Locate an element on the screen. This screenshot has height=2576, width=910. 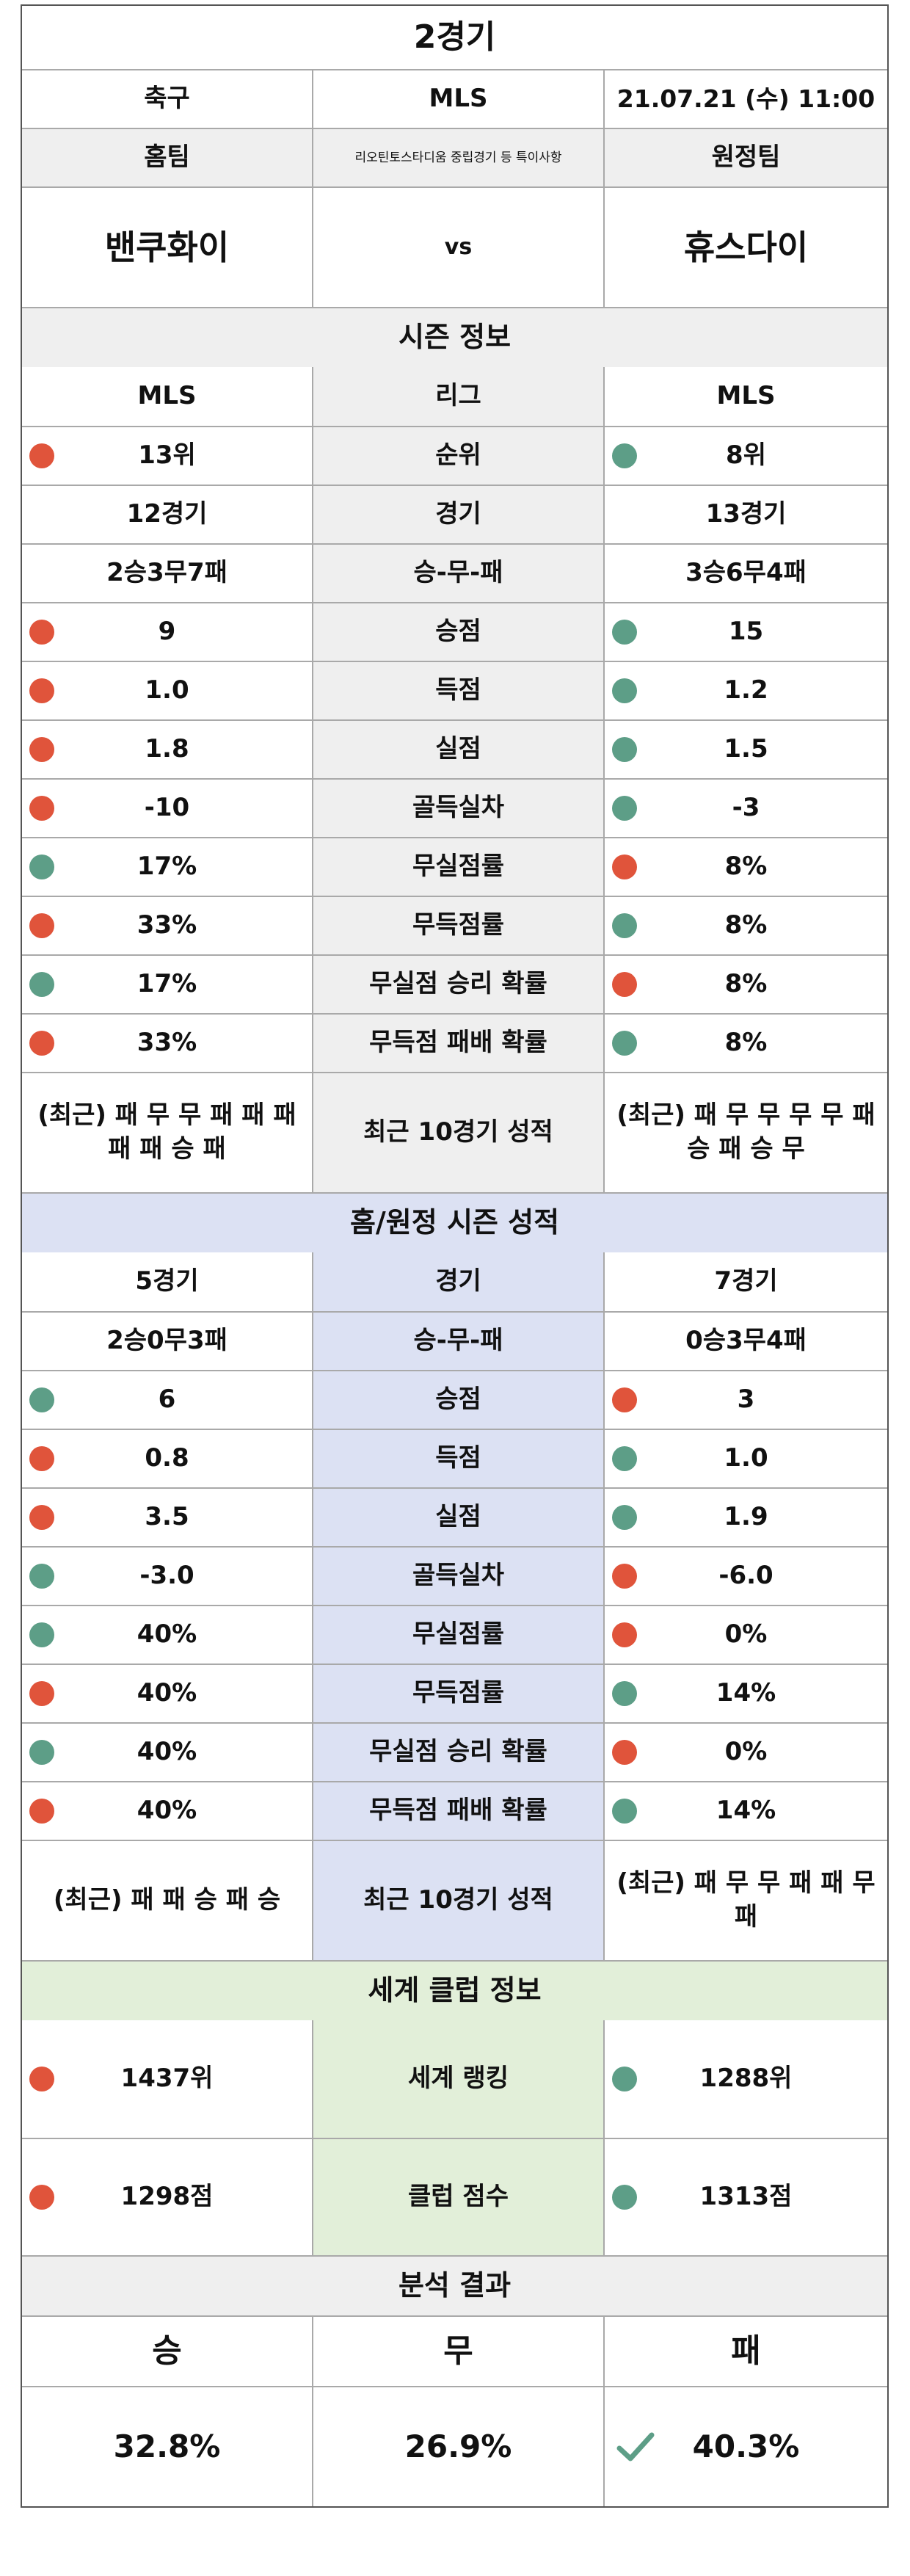
home-stat-value: 0.8 is located at coordinates (167, 1458).